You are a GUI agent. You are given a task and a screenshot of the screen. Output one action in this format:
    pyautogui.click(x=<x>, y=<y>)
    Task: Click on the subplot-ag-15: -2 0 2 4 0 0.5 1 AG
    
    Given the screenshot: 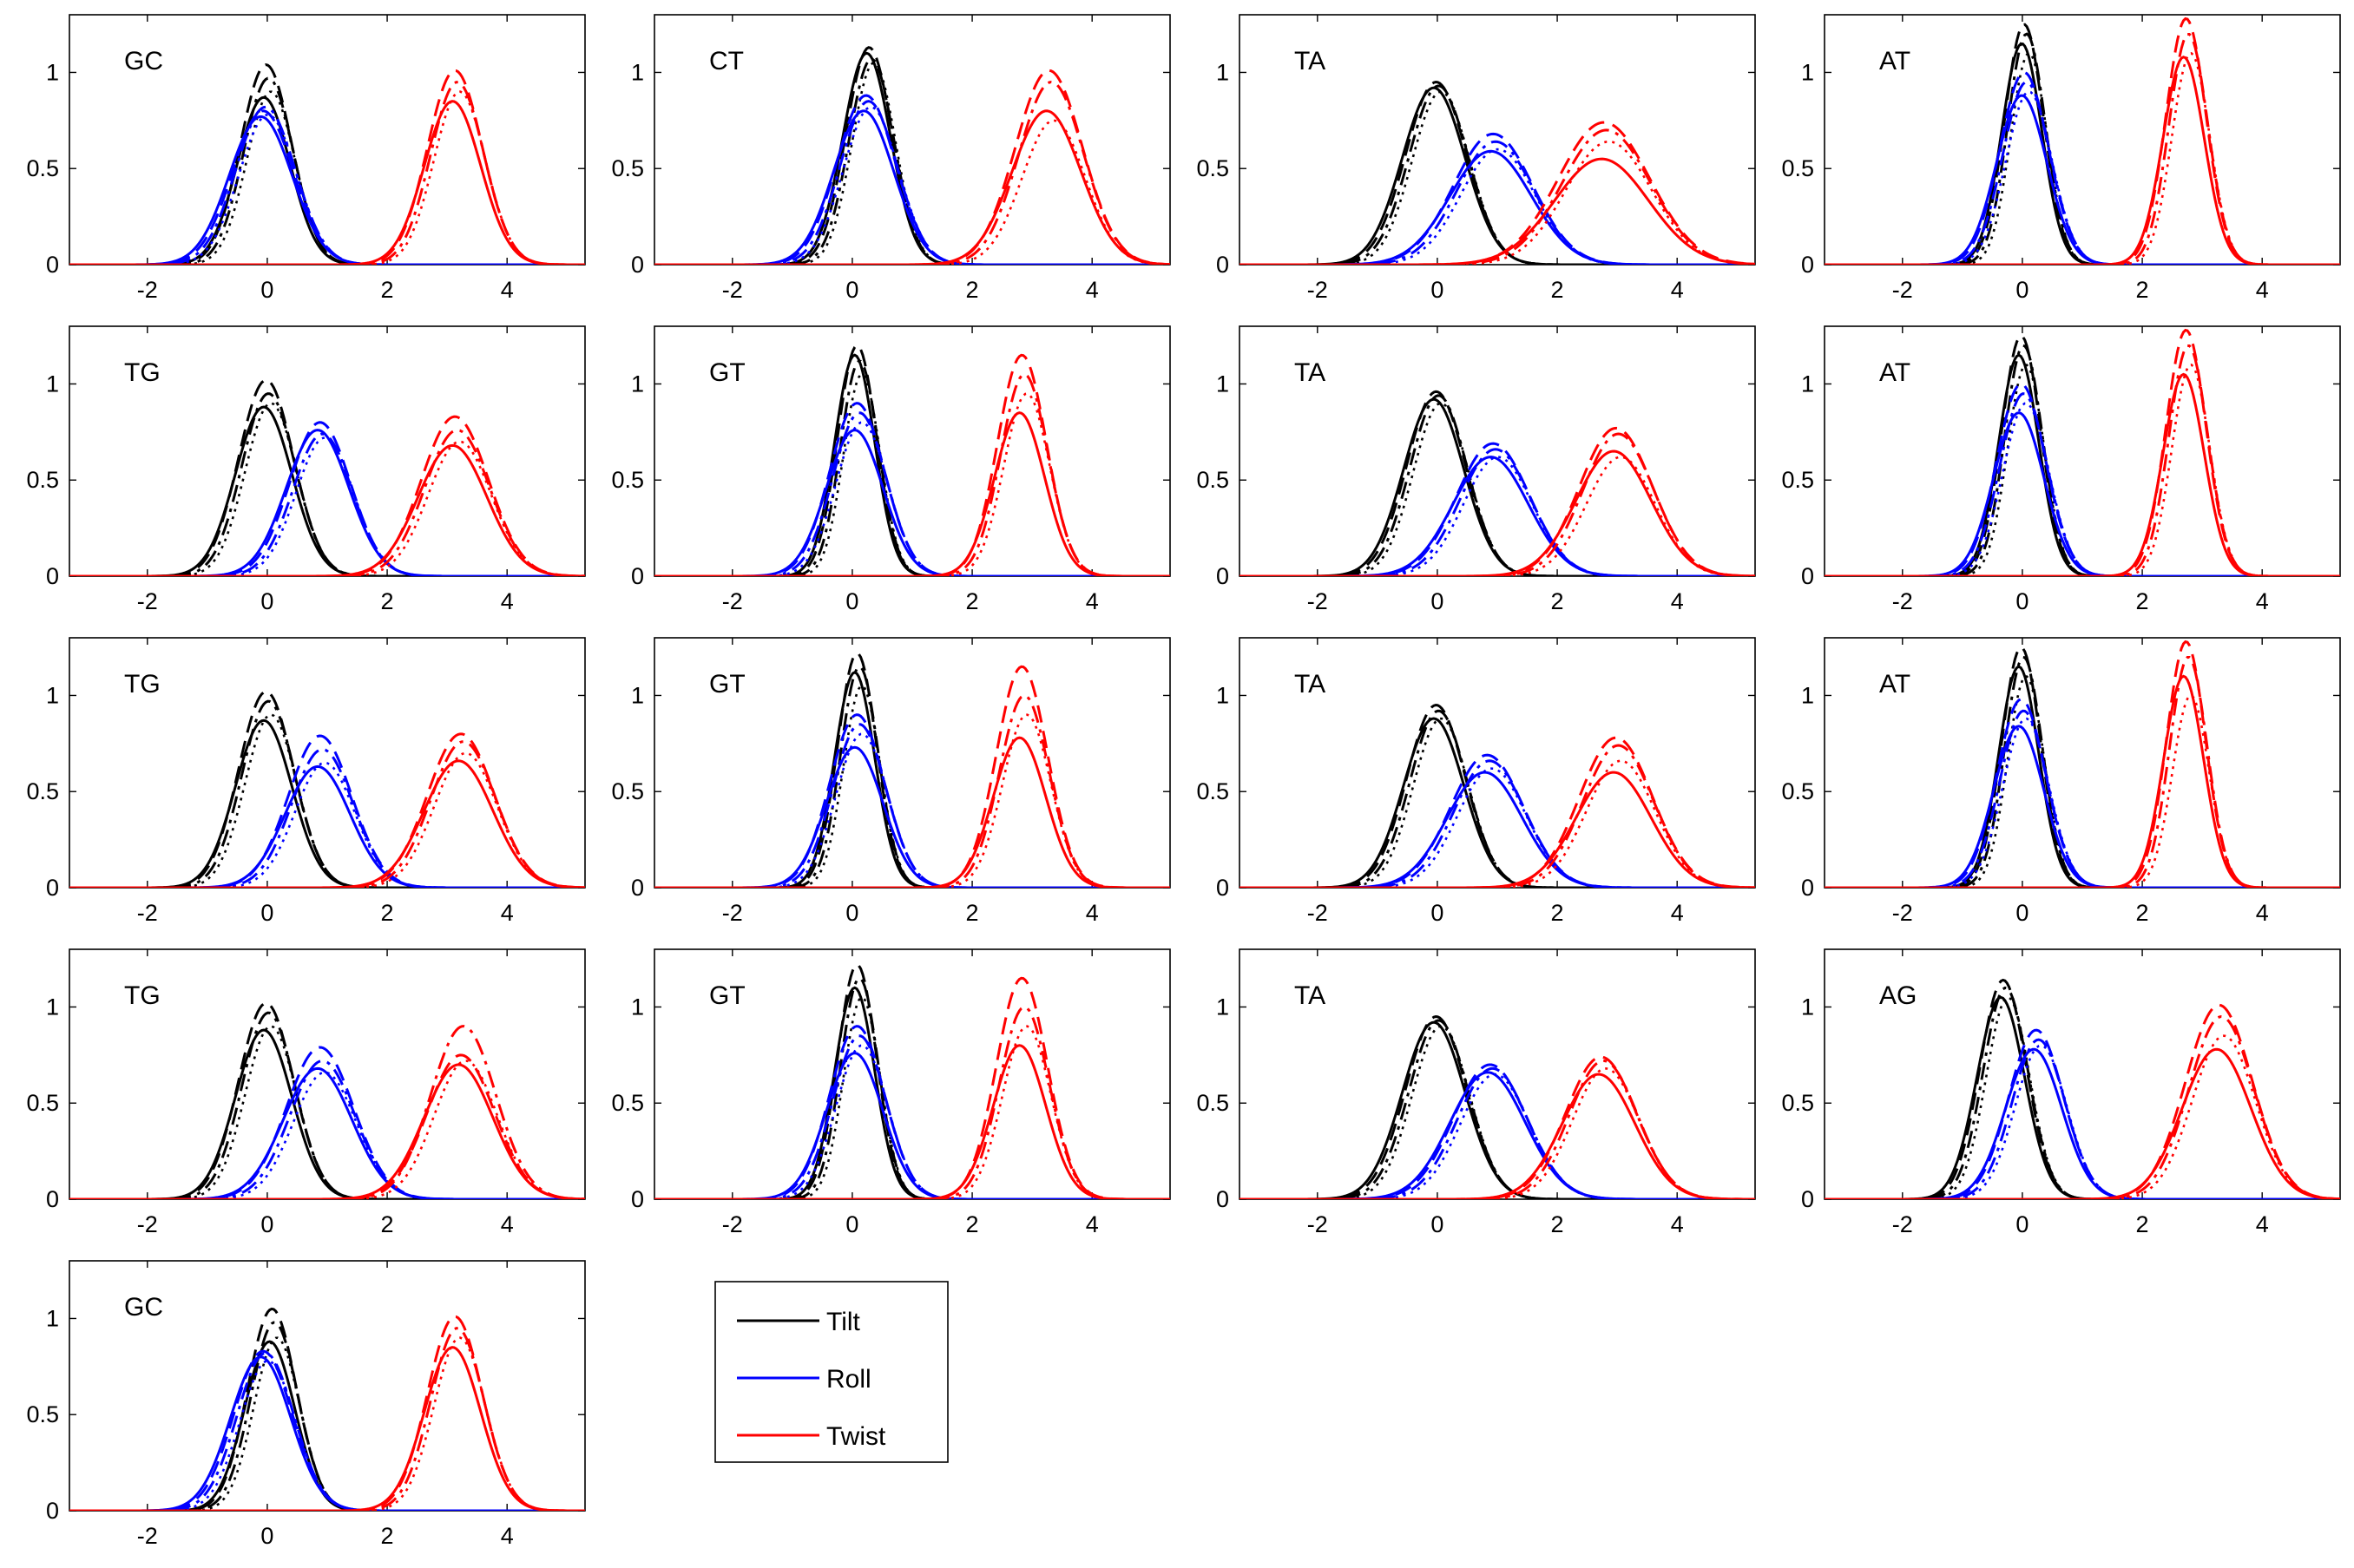 What is the action you would take?
    pyautogui.click(x=2061, y=1092)
    